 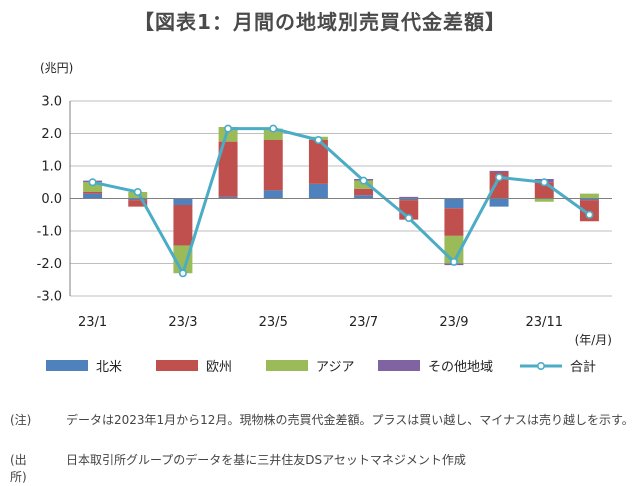 What do you see at coordinates (593, 340) in the screenshot?
I see `x-unit-label: (年/月)` at bounding box center [593, 340].